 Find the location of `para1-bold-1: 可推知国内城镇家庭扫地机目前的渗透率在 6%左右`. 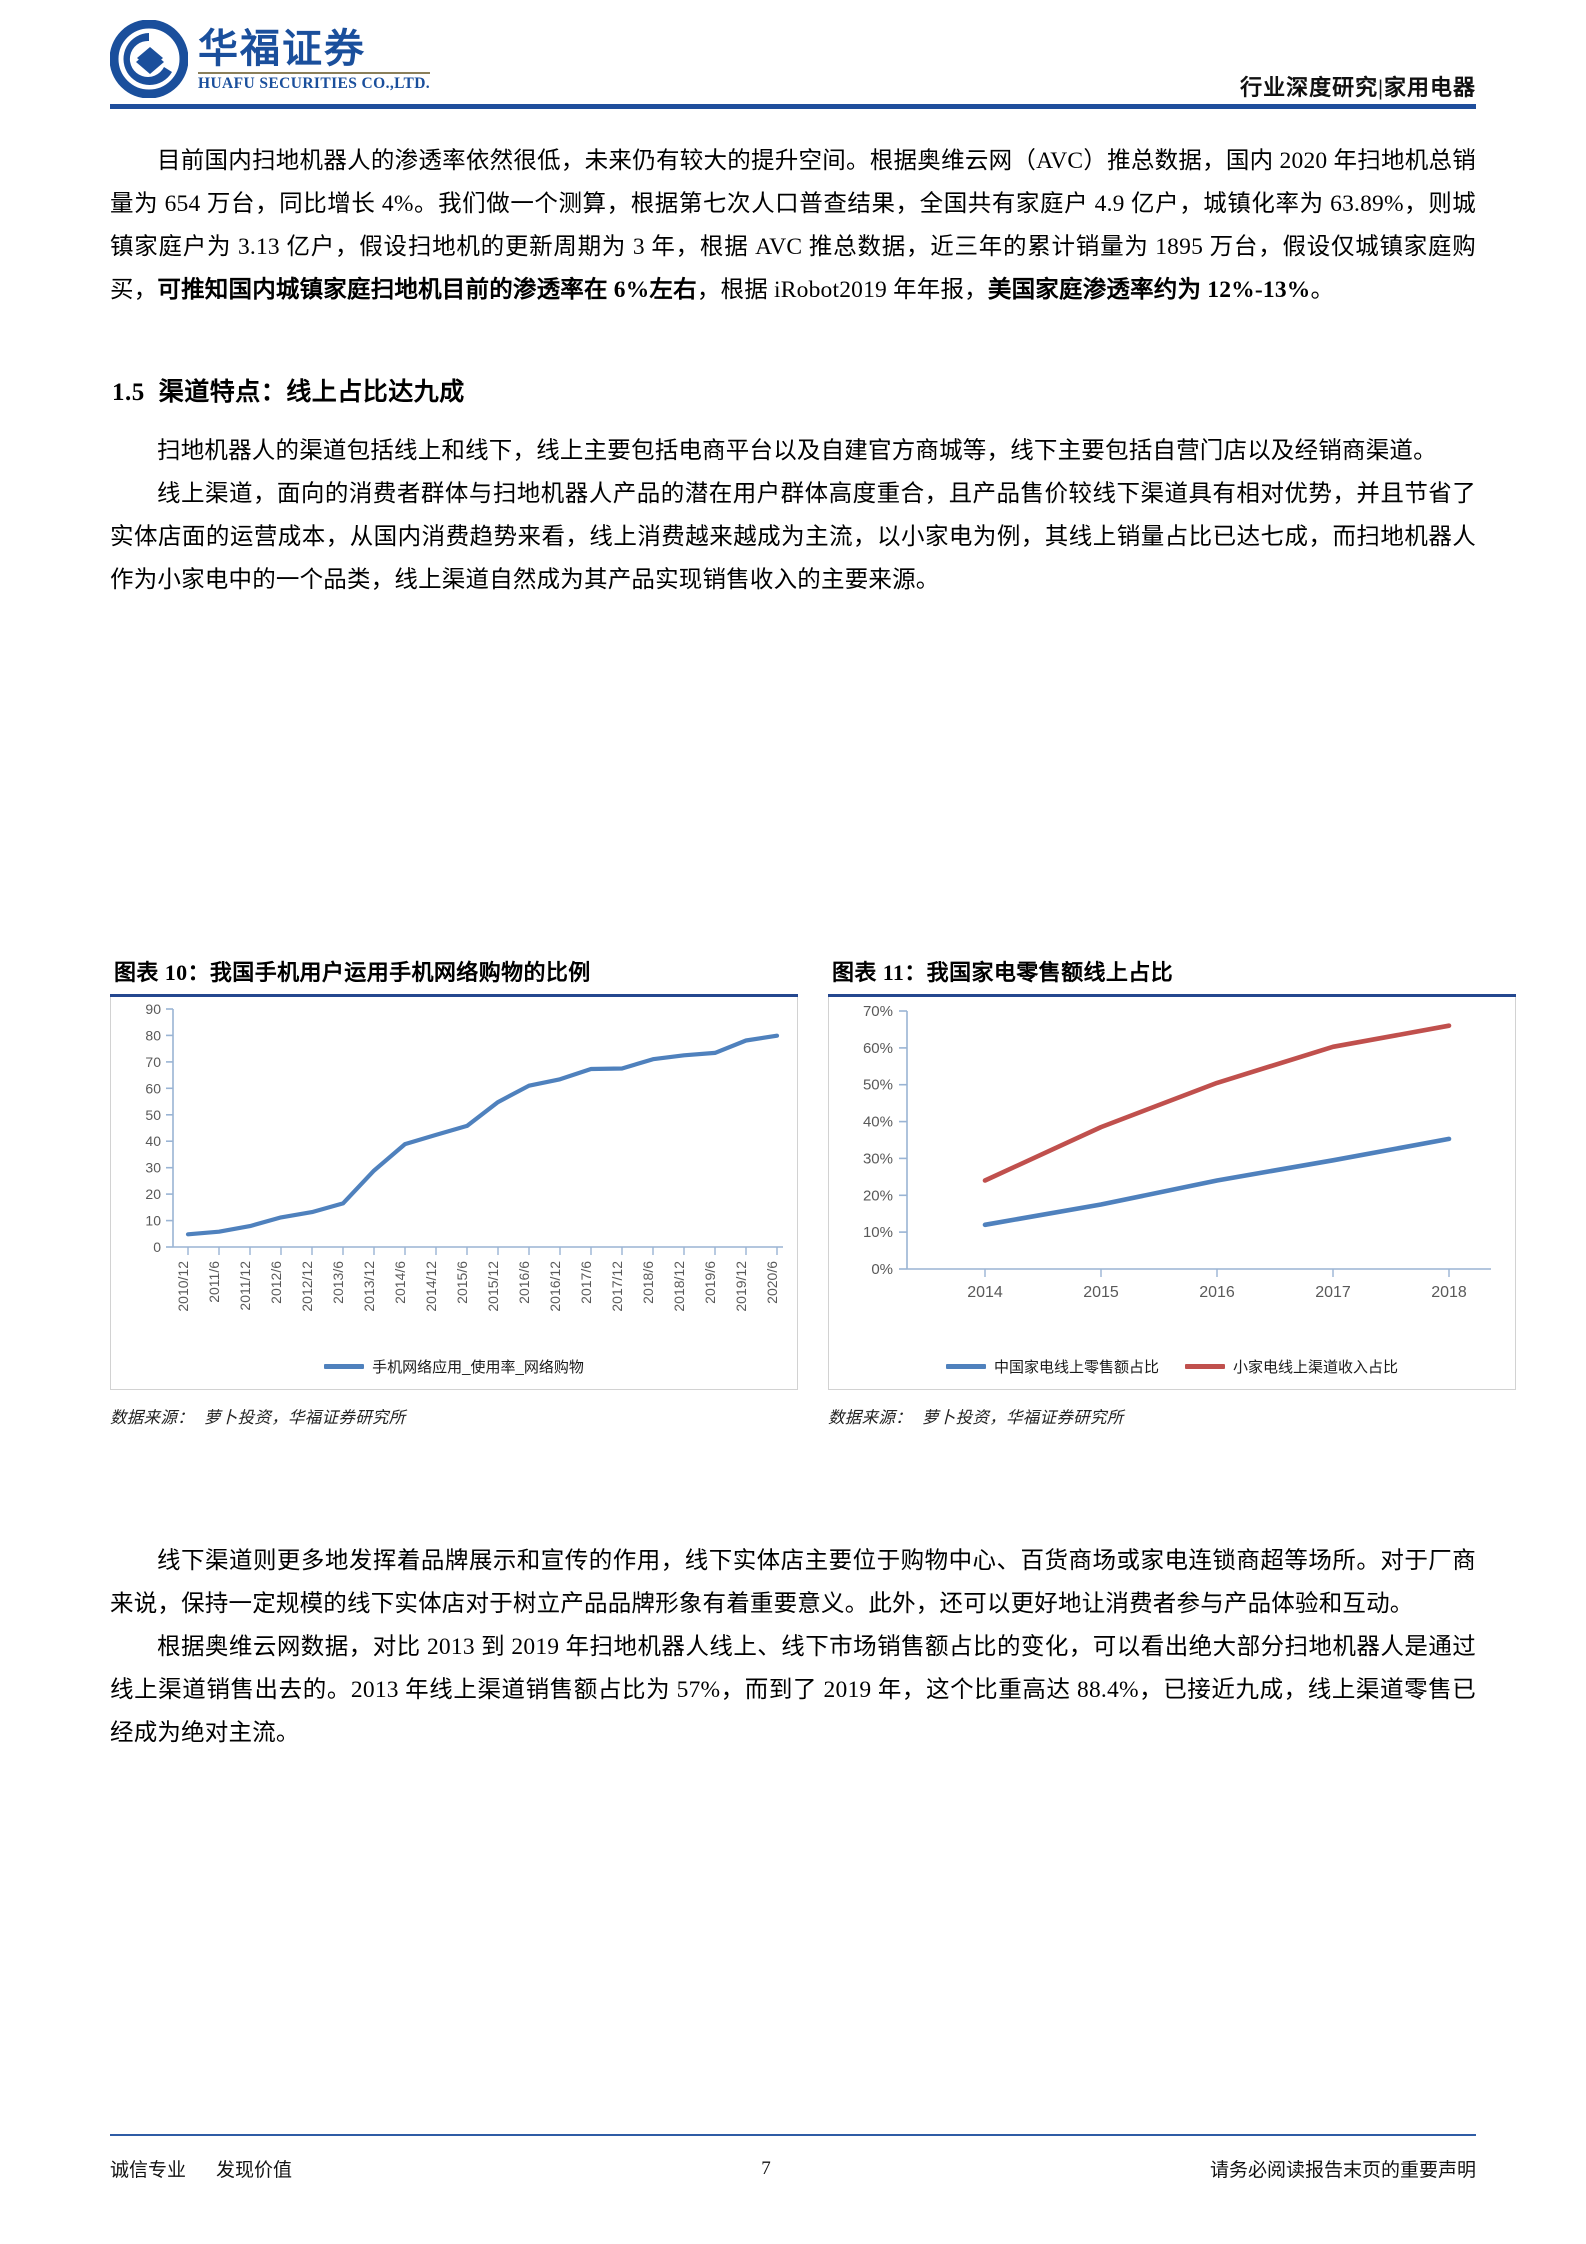

para1-bold-1: 可推知国内城镇家庭扫地机目前的渗透率在 6%左右 is located at coordinates (427, 290).